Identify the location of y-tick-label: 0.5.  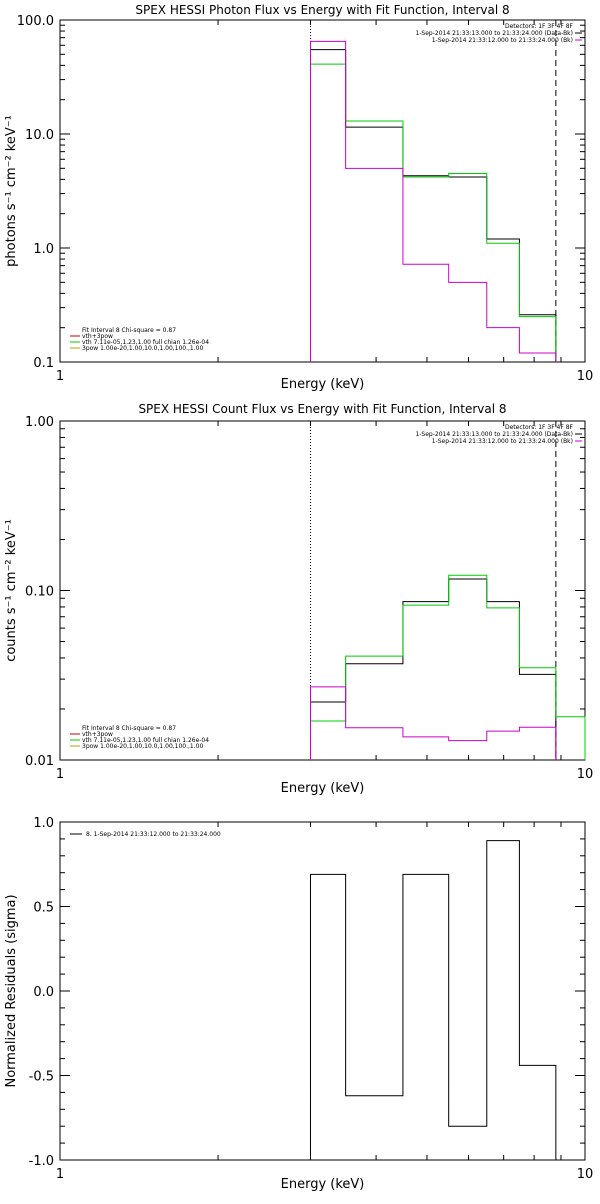
(43, 908).